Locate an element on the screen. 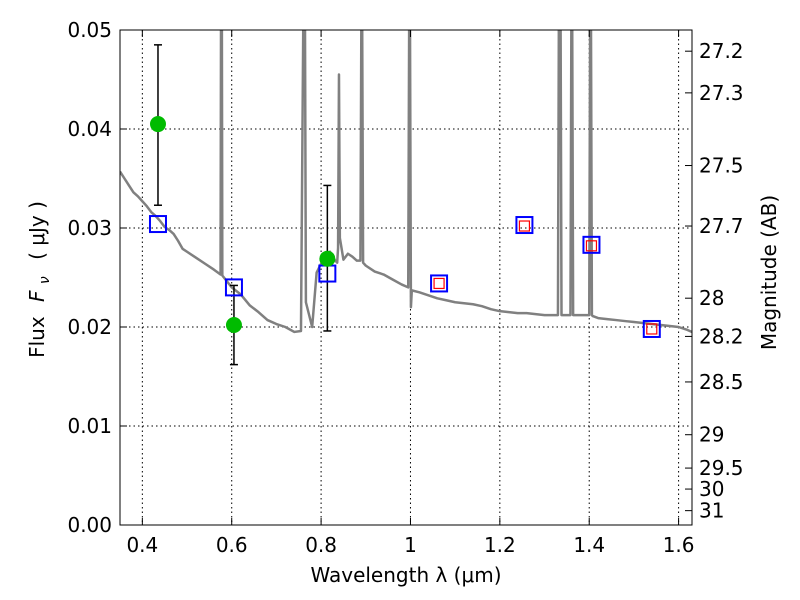  x-axis-title: Wavelength λ (μm) is located at coordinates (405, 575).